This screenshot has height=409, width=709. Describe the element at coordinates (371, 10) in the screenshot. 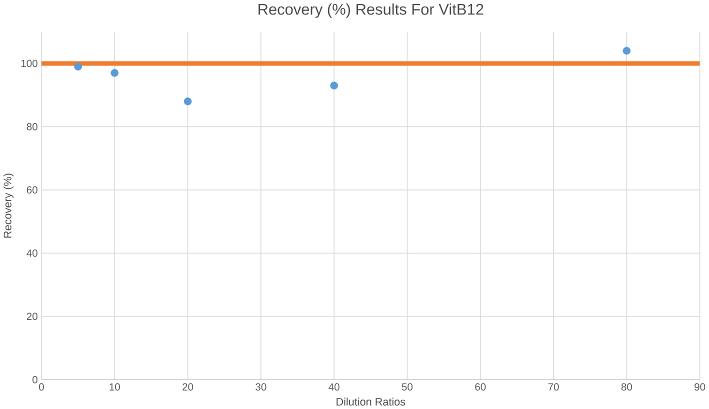

I see `chart-title: Recovery (%) Results For VitB12` at that location.